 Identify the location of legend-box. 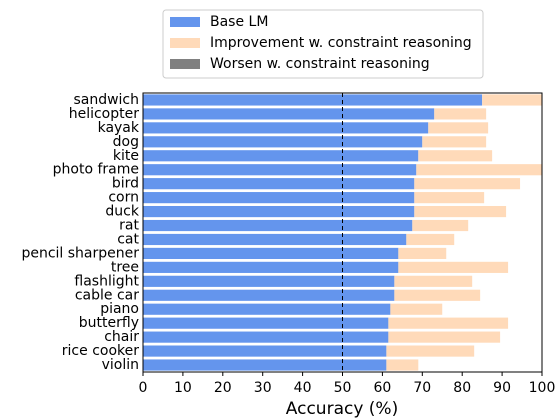
(323, 44).